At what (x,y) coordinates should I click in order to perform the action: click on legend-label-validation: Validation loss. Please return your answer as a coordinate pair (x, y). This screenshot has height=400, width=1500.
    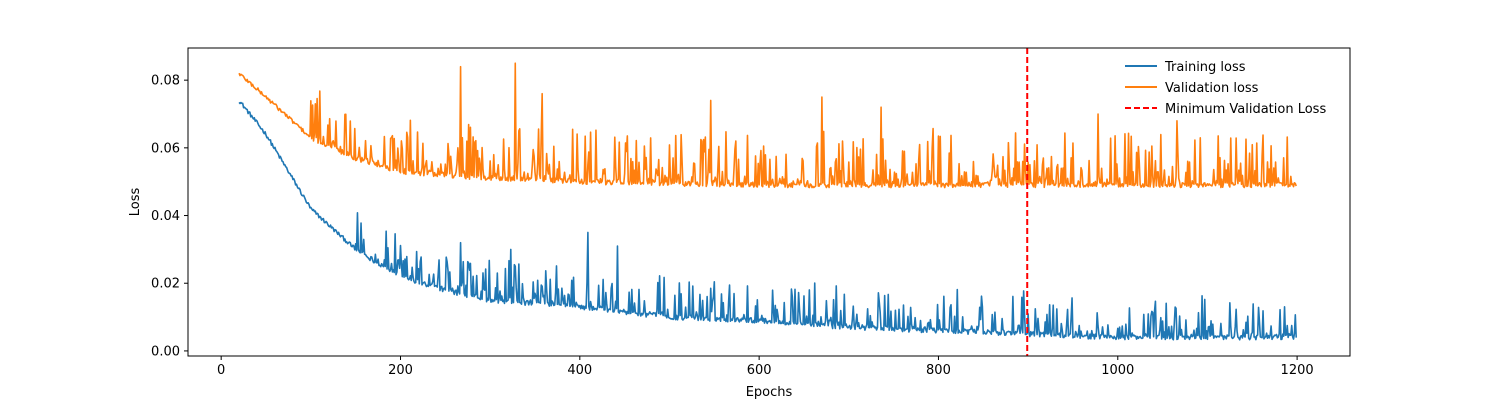
    Looking at the image, I should click on (1212, 88).